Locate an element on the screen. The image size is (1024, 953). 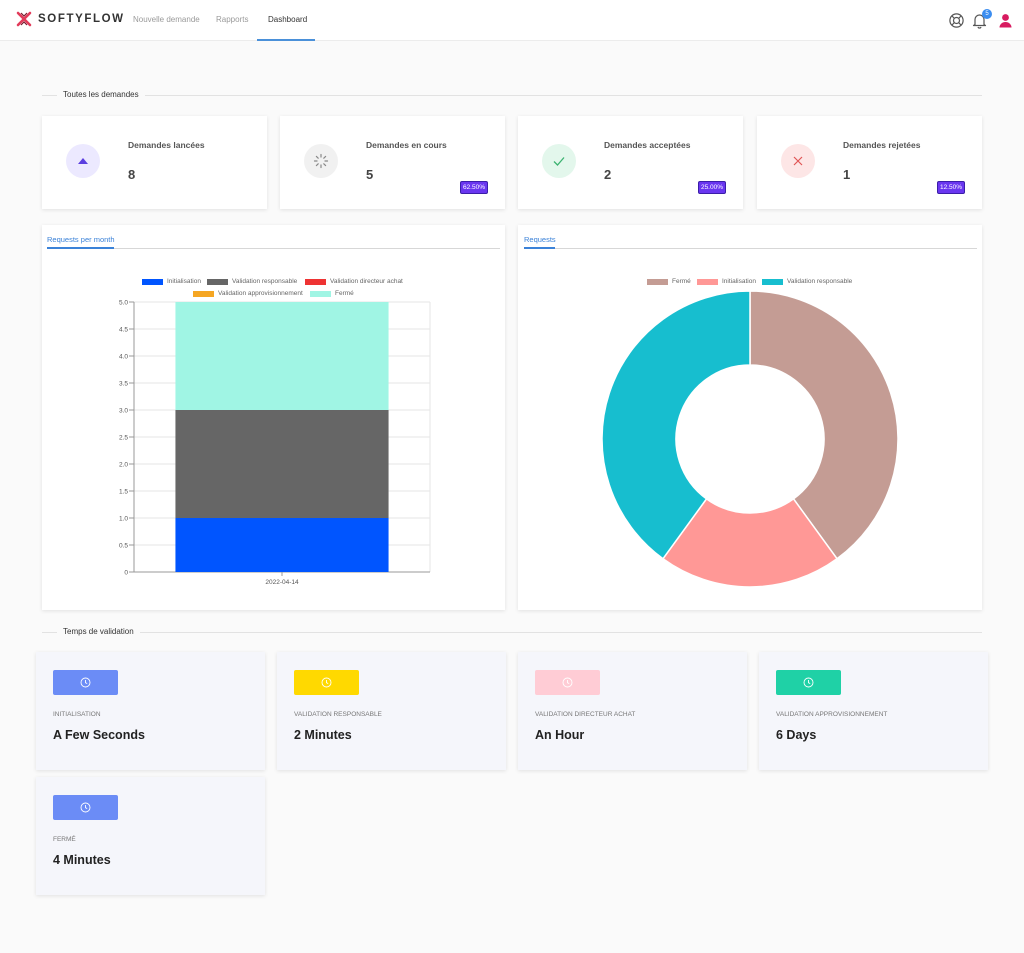
y-tick-label: 2.5 is located at coordinates (123, 438).